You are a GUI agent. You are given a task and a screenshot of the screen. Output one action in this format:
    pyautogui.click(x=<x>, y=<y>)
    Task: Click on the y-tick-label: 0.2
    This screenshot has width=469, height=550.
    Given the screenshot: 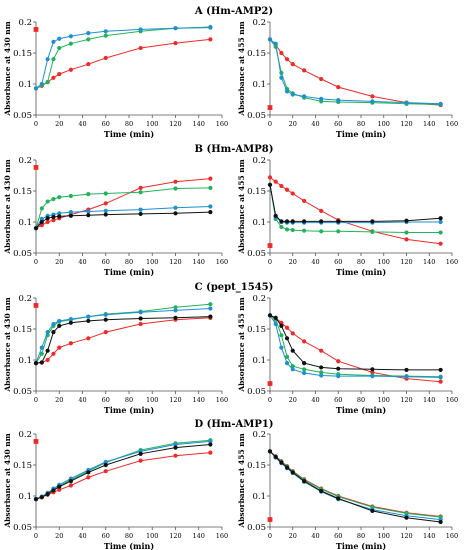 What is the action you would take?
    pyautogui.click(x=25, y=299)
    